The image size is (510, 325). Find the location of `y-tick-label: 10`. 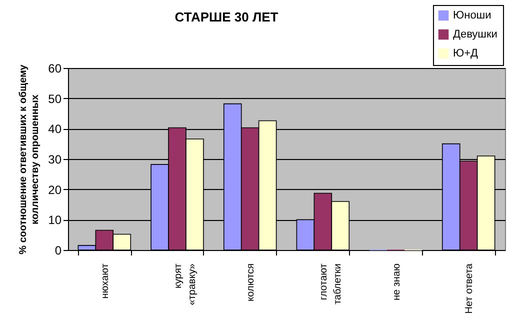

y-tick-label: 10 is located at coordinates (55, 220).